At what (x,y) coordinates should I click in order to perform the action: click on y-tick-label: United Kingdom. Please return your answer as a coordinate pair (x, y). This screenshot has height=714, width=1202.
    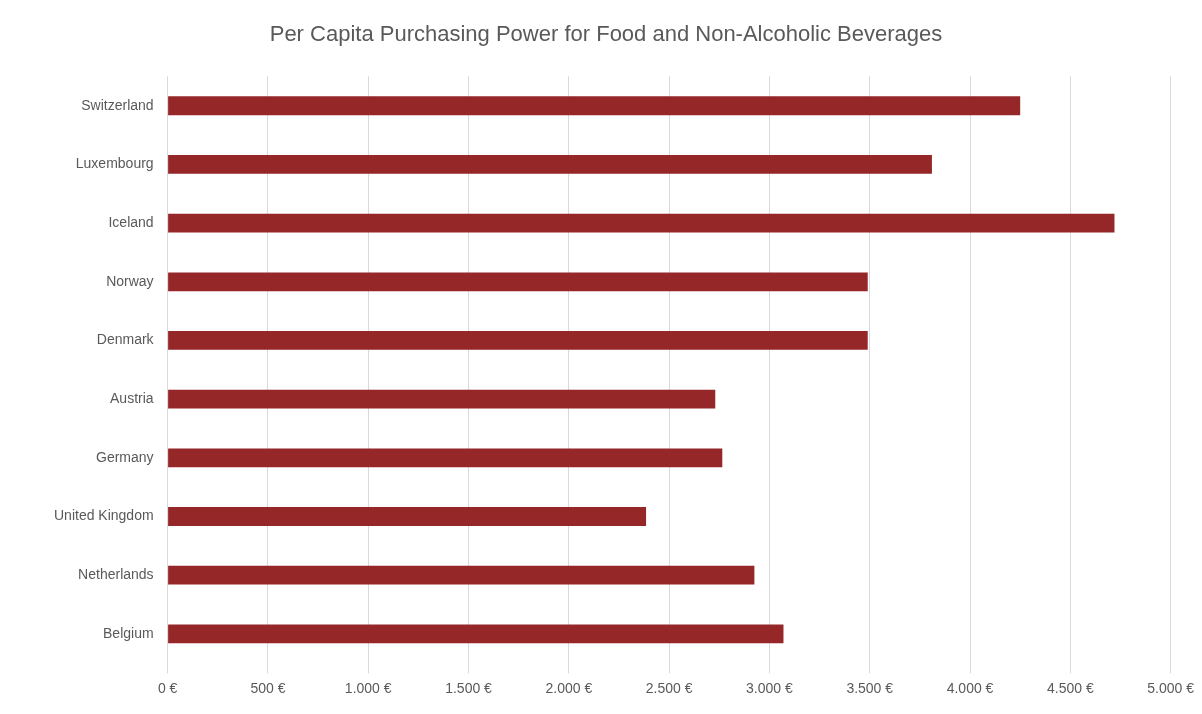
    Looking at the image, I should click on (103, 515).